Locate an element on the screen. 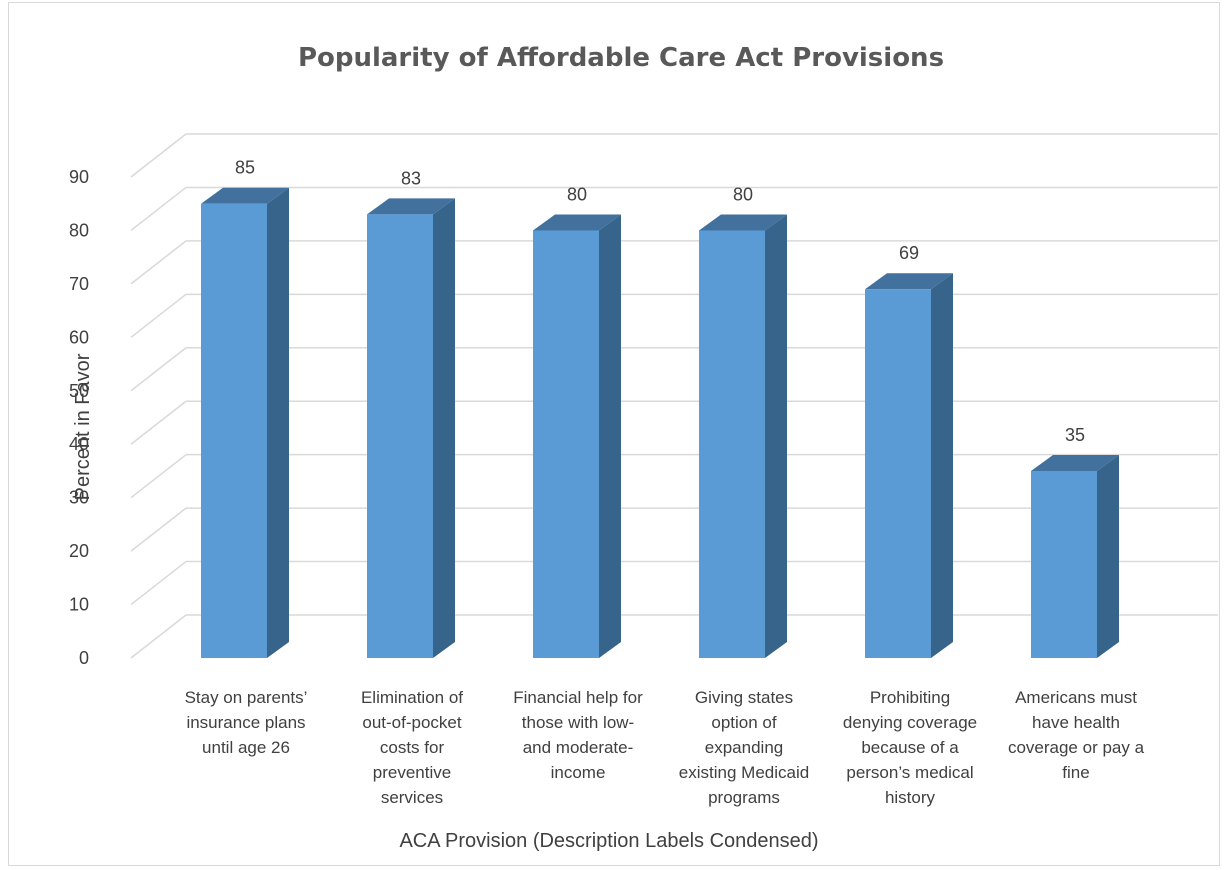 Image resolution: width=1232 pixels, height=870 pixels. category-label-line: expanding is located at coordinates (744, 747).